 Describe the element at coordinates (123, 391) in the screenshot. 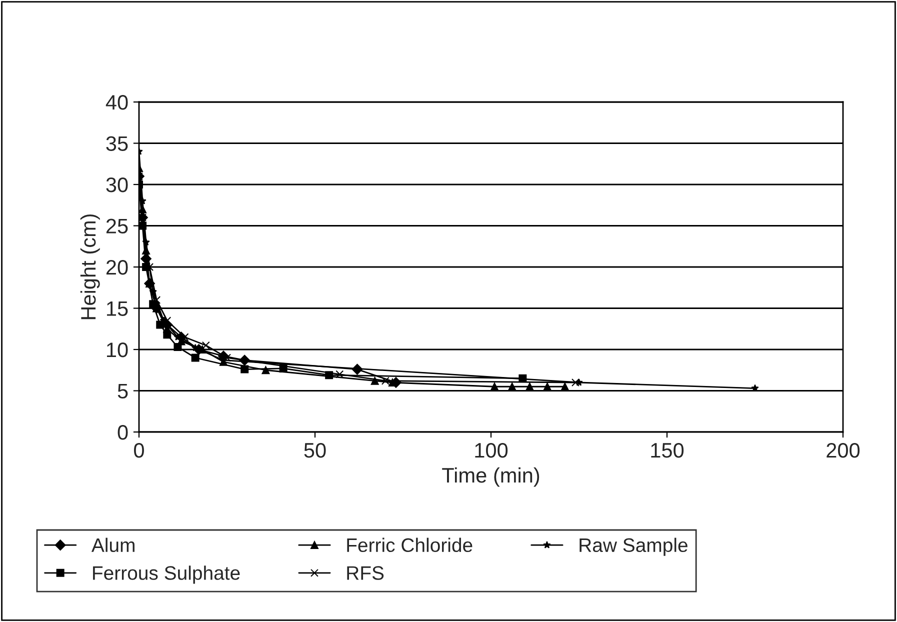

I see `y-tick-label: 5` at that location.